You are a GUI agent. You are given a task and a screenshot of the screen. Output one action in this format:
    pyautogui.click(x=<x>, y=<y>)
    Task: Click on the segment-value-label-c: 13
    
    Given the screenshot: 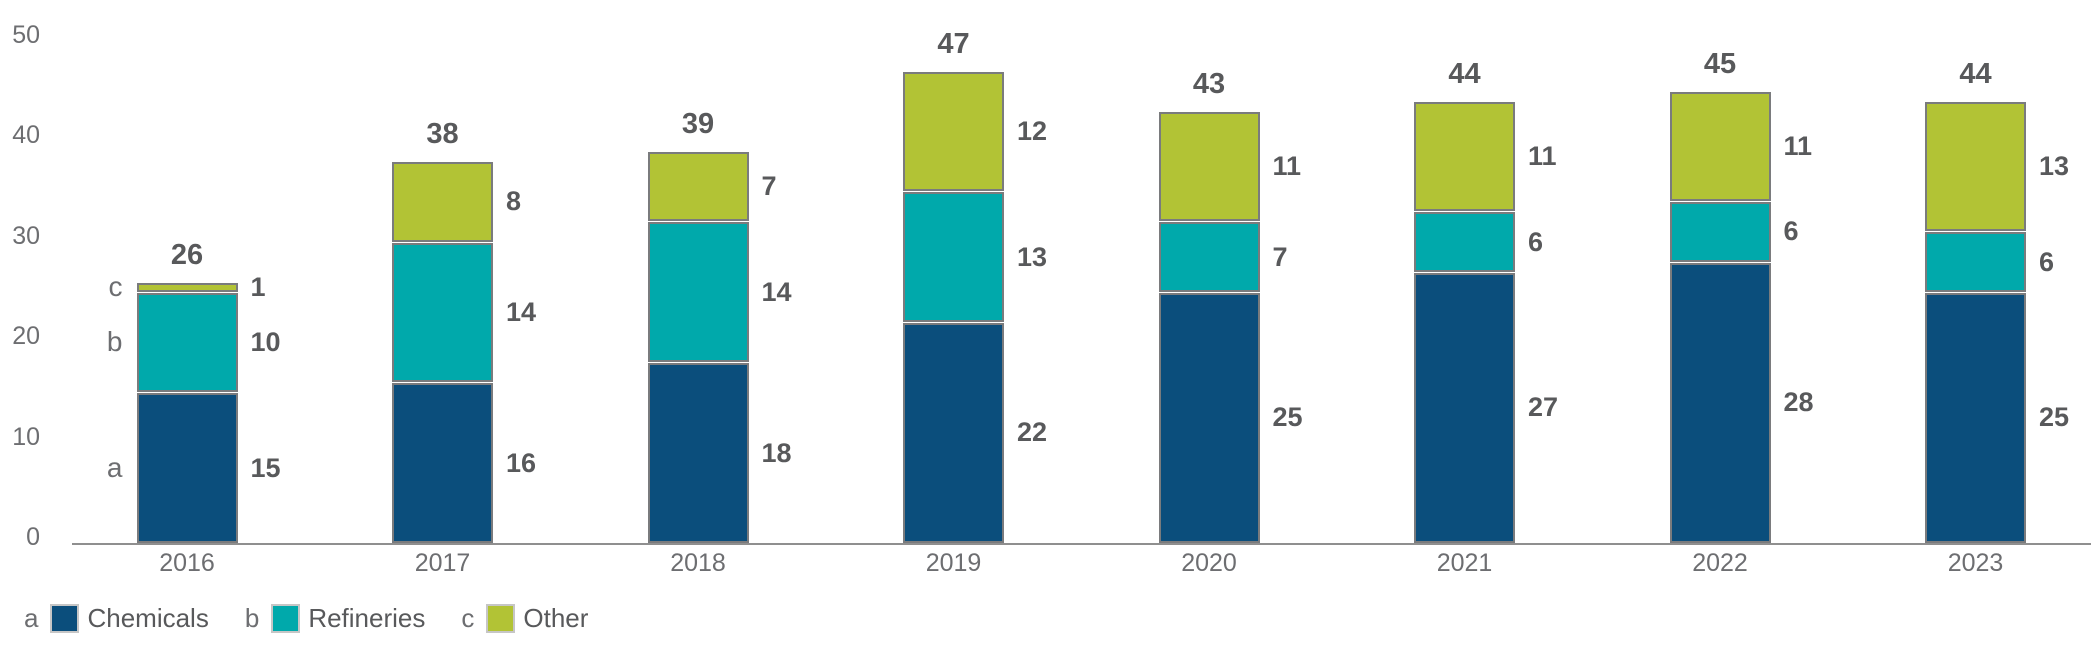 What is the action you would take?
    pyautogui.click(x=2054, y=166)
    